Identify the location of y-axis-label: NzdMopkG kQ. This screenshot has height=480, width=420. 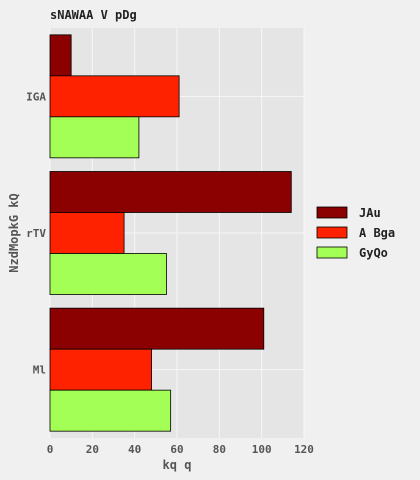
(14, 232).